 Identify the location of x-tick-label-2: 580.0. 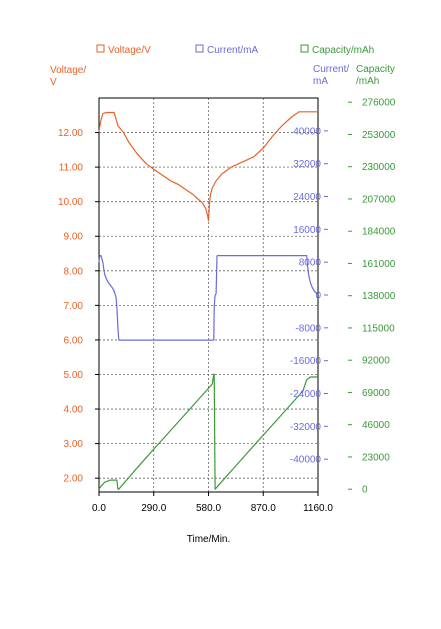
(208, 508).